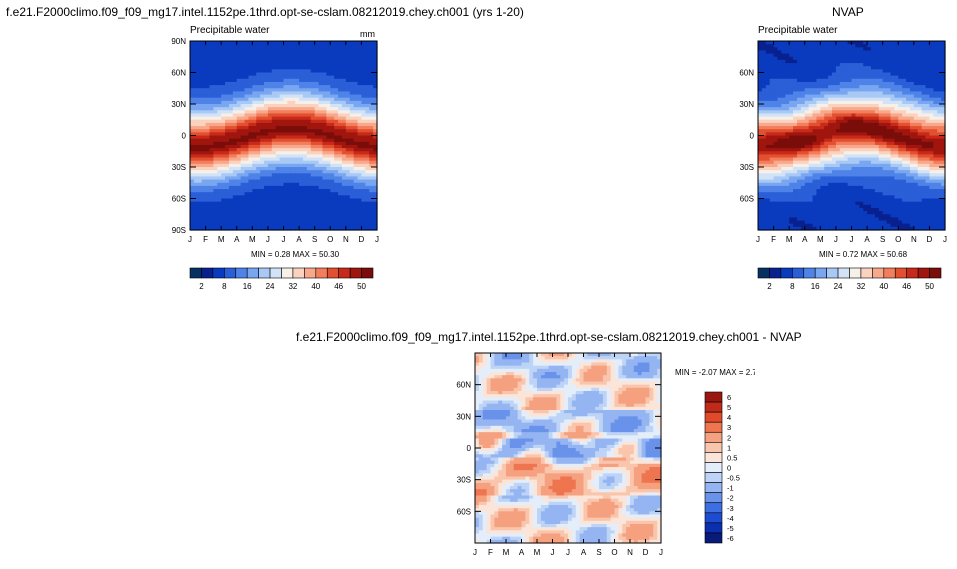  Describe the element at coordinates (179, 230) in the screenshot. I see `y-tick-label: 90S` at that location.